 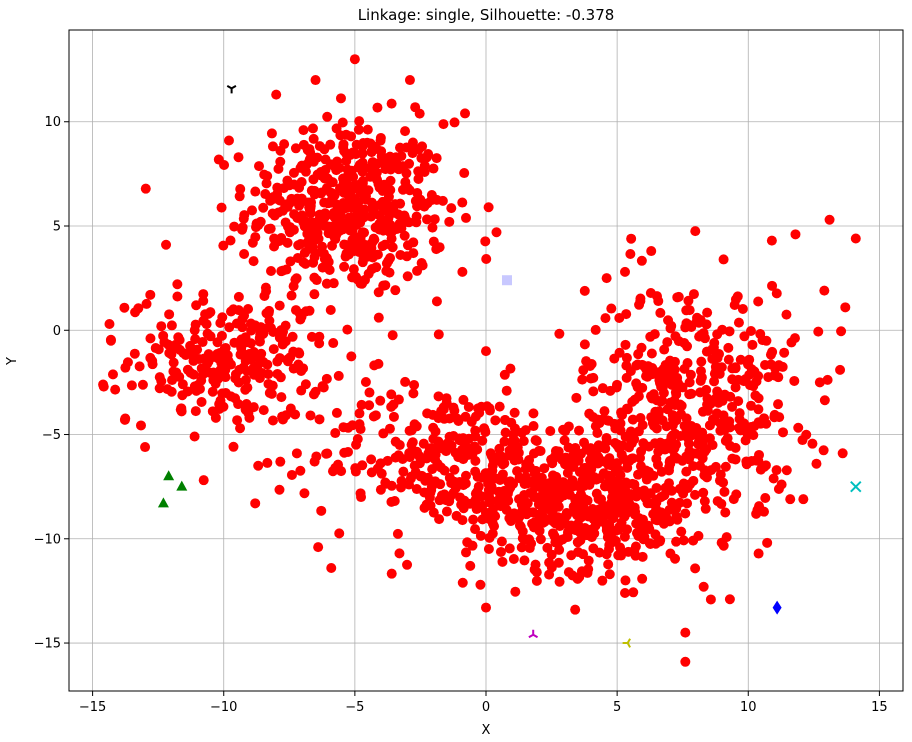 What do you see at coordinates (486, 730) in the screenshot?
I see `x-axis-label: X` at bounding box center [486, 730].